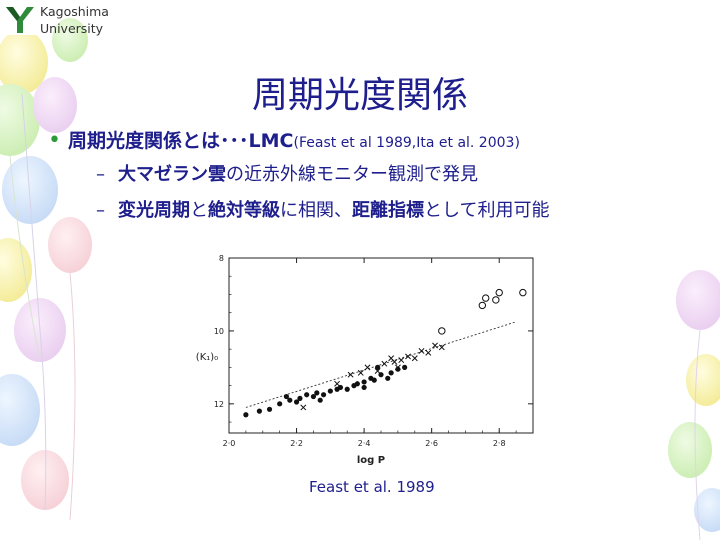 The height and width of the screenshot is (540, 720). What do you see at coordinates (199, 210) in the screenshot?
I see `sub-bullet-2-mid1: と` at bounding box center [199, 210].